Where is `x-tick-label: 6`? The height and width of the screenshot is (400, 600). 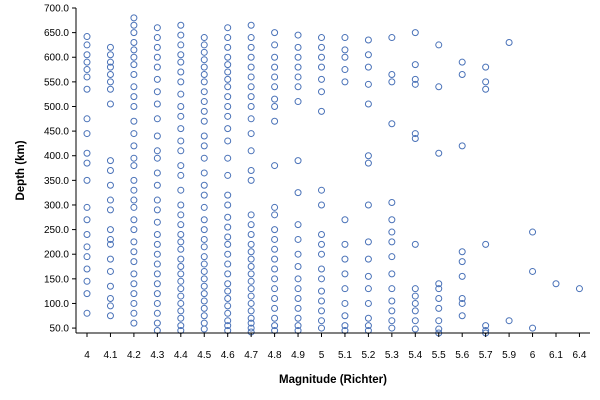 x-tick-label: 6 is located at coordinates (533, 355).